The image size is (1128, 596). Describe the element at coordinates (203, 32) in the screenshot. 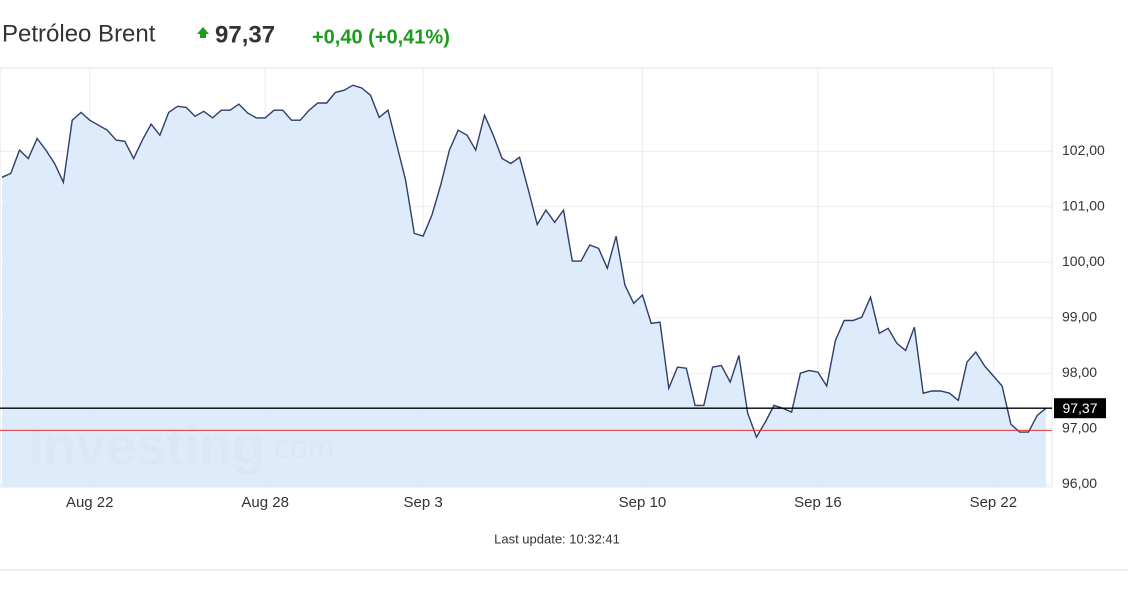

I see `up-arrow` at that location.